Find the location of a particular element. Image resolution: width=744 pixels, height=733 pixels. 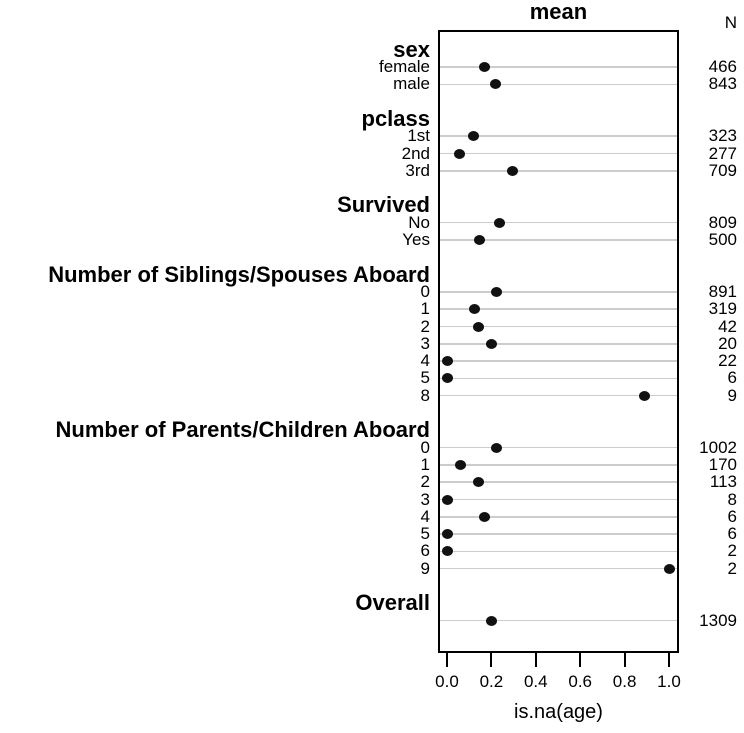

section-header: pclass is located at coordinates (396, 118).